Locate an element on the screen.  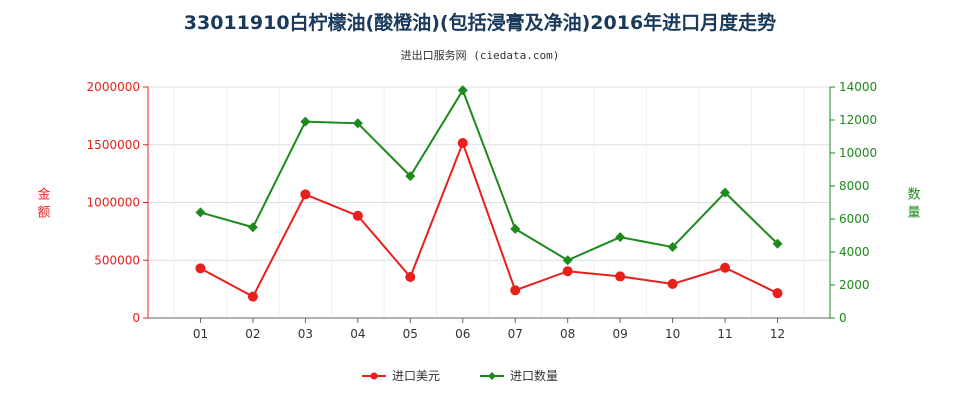
x-tick-label: 03 is located at coordinates (305, 334).